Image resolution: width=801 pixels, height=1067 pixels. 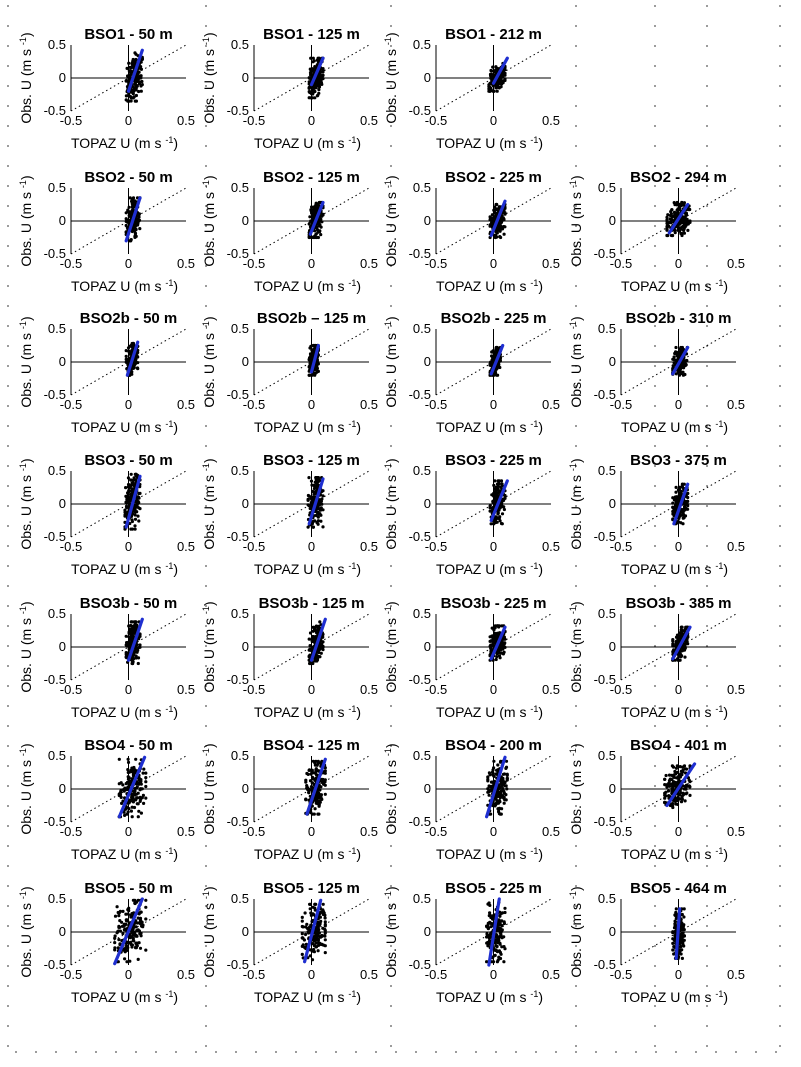 What do you see at coordinates (311, 745) in the screenshot?
I see `panel-title: BSO4 - 125 m` at bounding box center [311, 745].